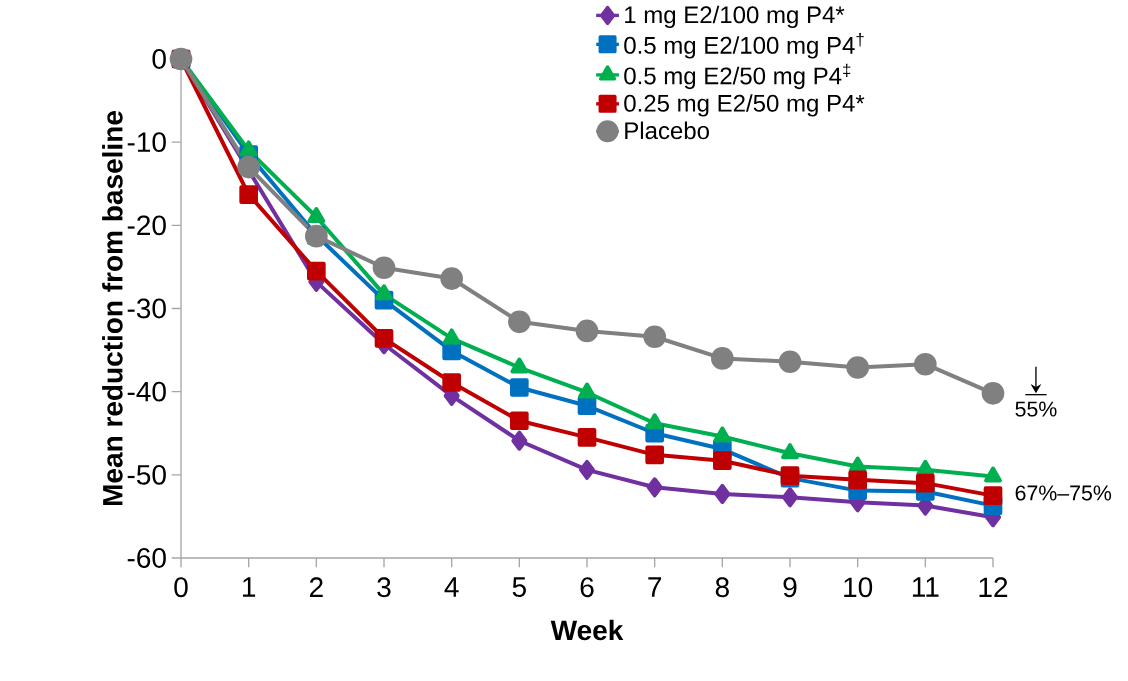 This screenshot has height=681, width=1128. I want to click on y-tick-label: -20, so click(146, 225).